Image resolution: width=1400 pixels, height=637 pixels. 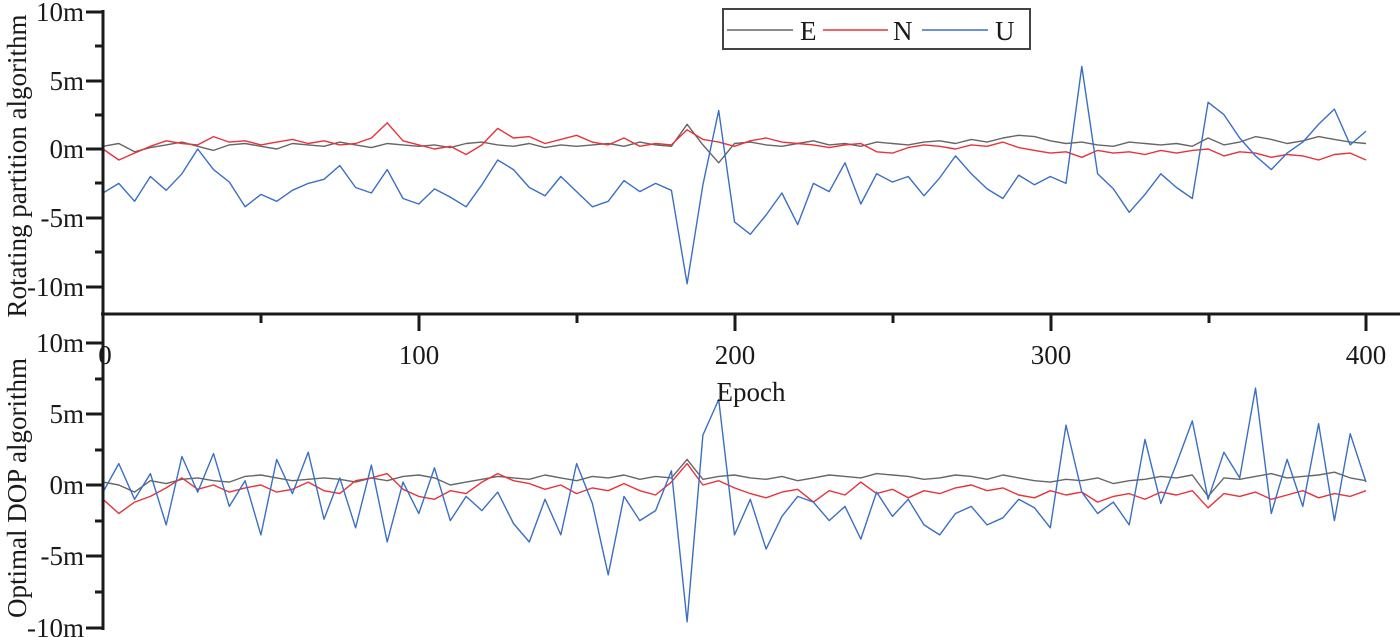 I want to click on legend-box, so click(x=876, y=29).